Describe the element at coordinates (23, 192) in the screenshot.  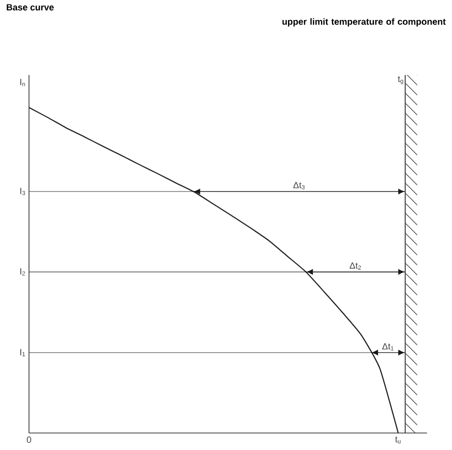
I see `ref-line-label: I$_{3}$` at that location.